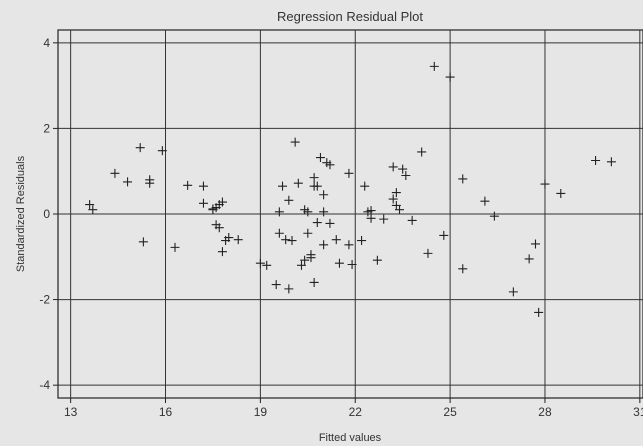 The image size is (643, 446). I want to click on y-tick-label: -2, so click(44, 300).